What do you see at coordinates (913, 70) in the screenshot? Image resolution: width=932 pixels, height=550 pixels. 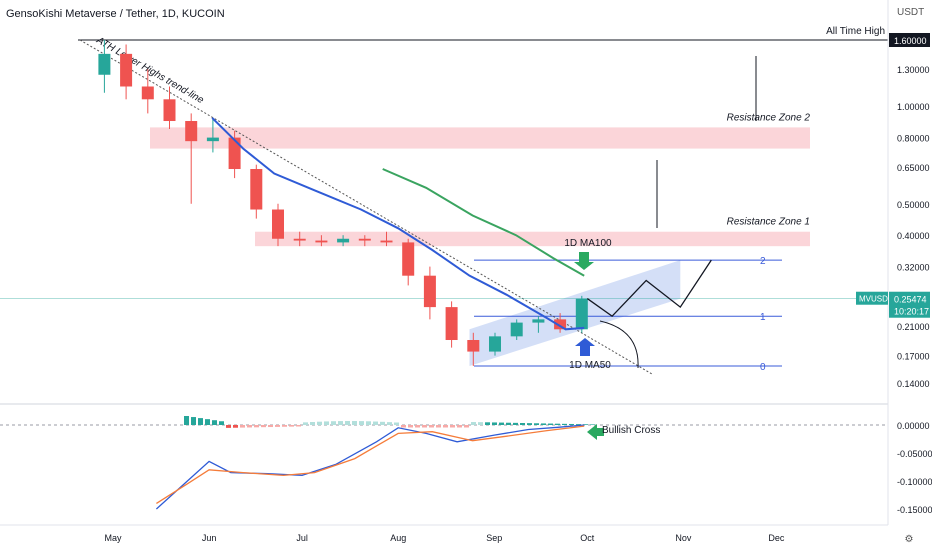 I see `price-tick-label: 1.30000` at bounding box center [913, 70].